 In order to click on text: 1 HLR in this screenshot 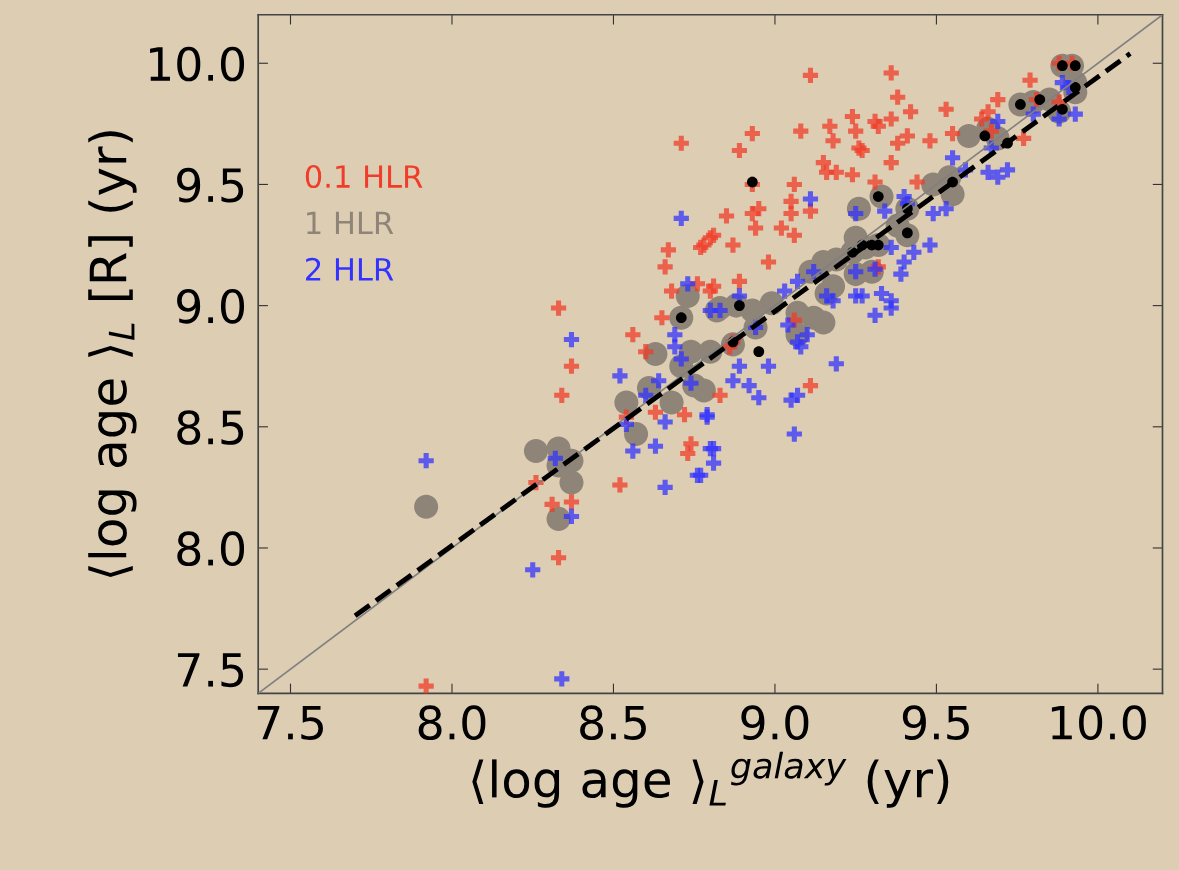, I will do `click(350, 223)`.